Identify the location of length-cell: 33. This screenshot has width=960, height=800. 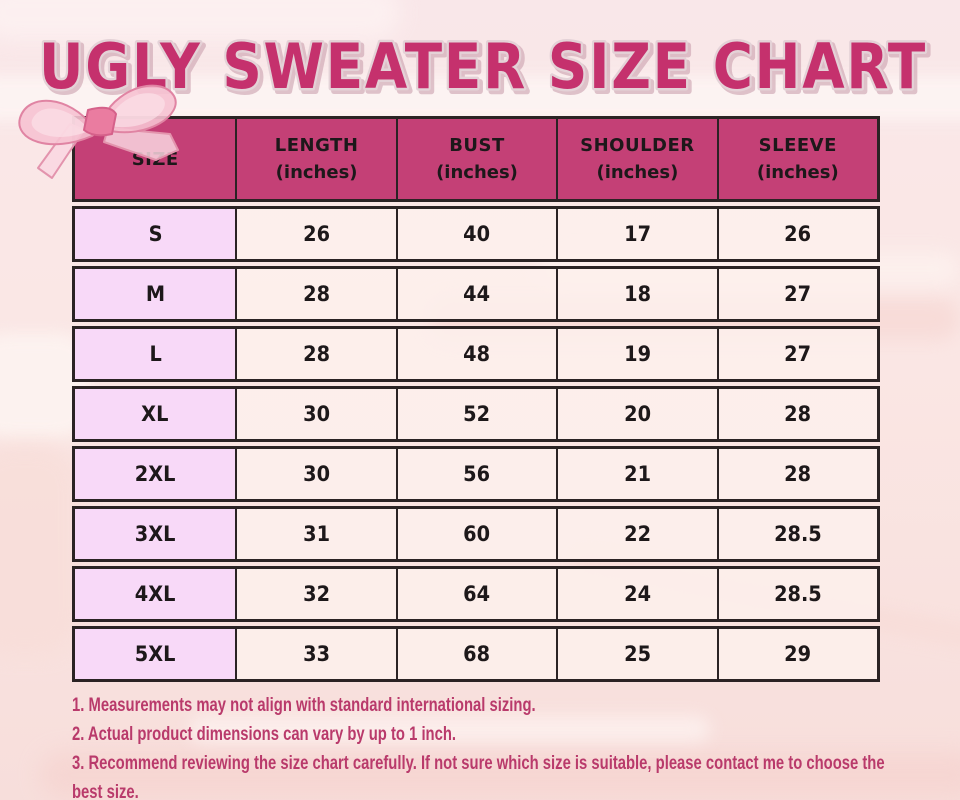
(315, 654).